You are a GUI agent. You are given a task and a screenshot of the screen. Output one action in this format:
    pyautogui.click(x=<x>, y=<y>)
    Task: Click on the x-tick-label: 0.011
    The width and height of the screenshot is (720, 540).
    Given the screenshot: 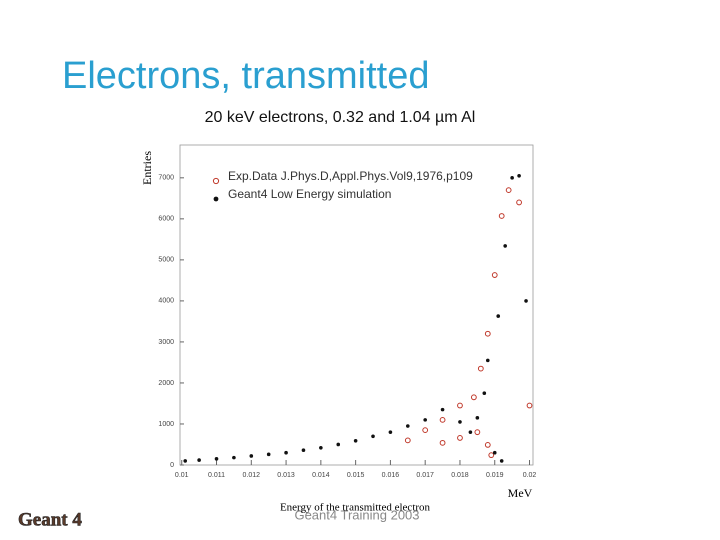 What is the action you would take?
    pyautogui.click(x=216, y=475)
    